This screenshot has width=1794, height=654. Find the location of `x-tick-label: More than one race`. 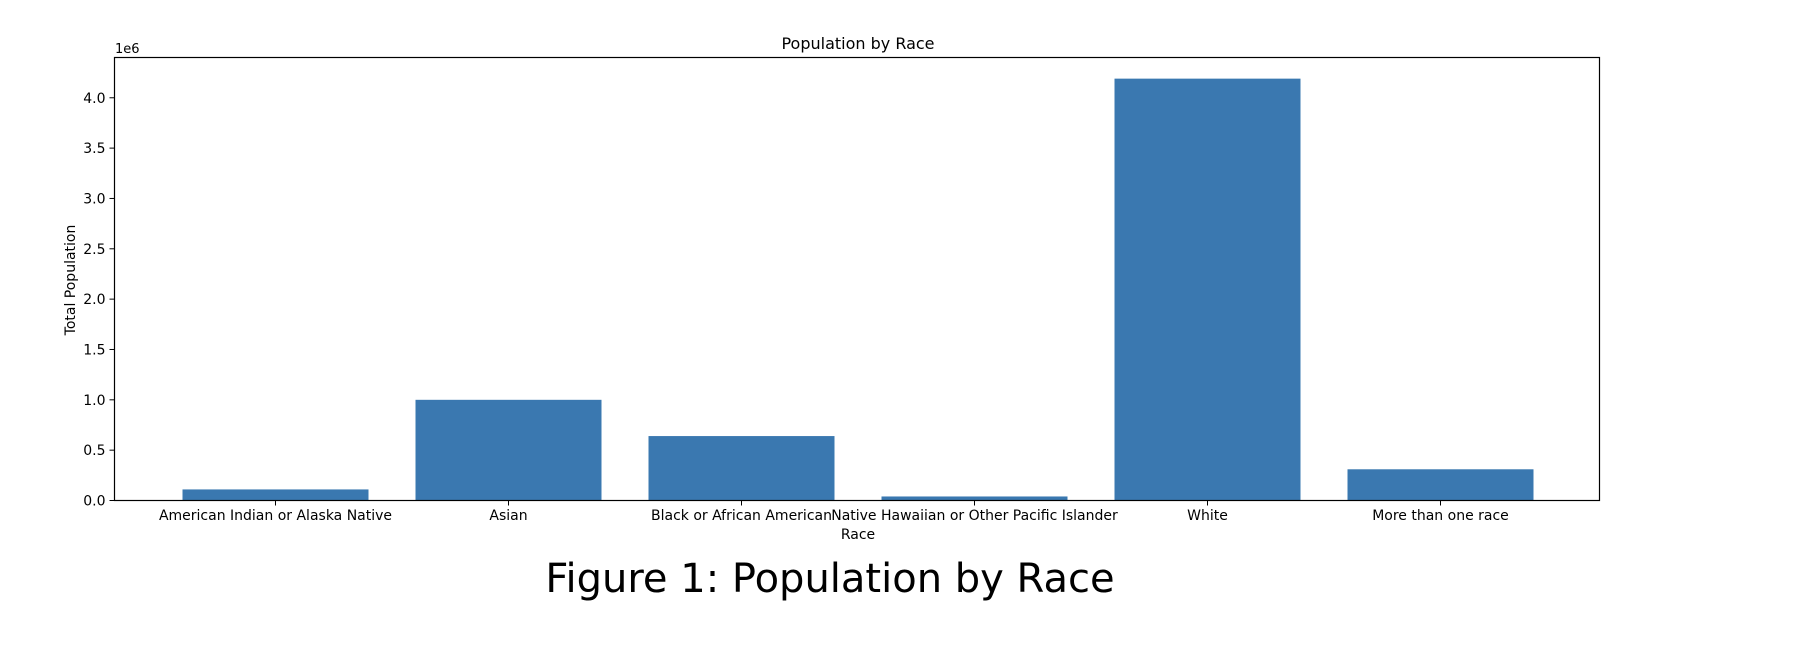

x-tick-label: More than one race is located at coordinates (1440, 516).